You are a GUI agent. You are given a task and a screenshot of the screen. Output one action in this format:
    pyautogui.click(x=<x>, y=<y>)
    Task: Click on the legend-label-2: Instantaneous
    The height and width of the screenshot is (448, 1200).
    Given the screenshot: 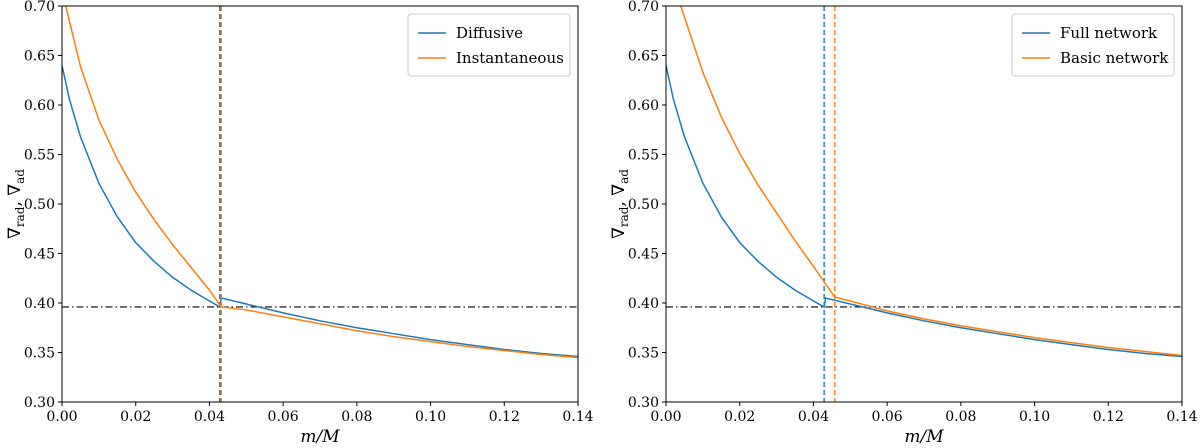 What is the action you would take?
    pyautogui.click(x=510, y=58)
    